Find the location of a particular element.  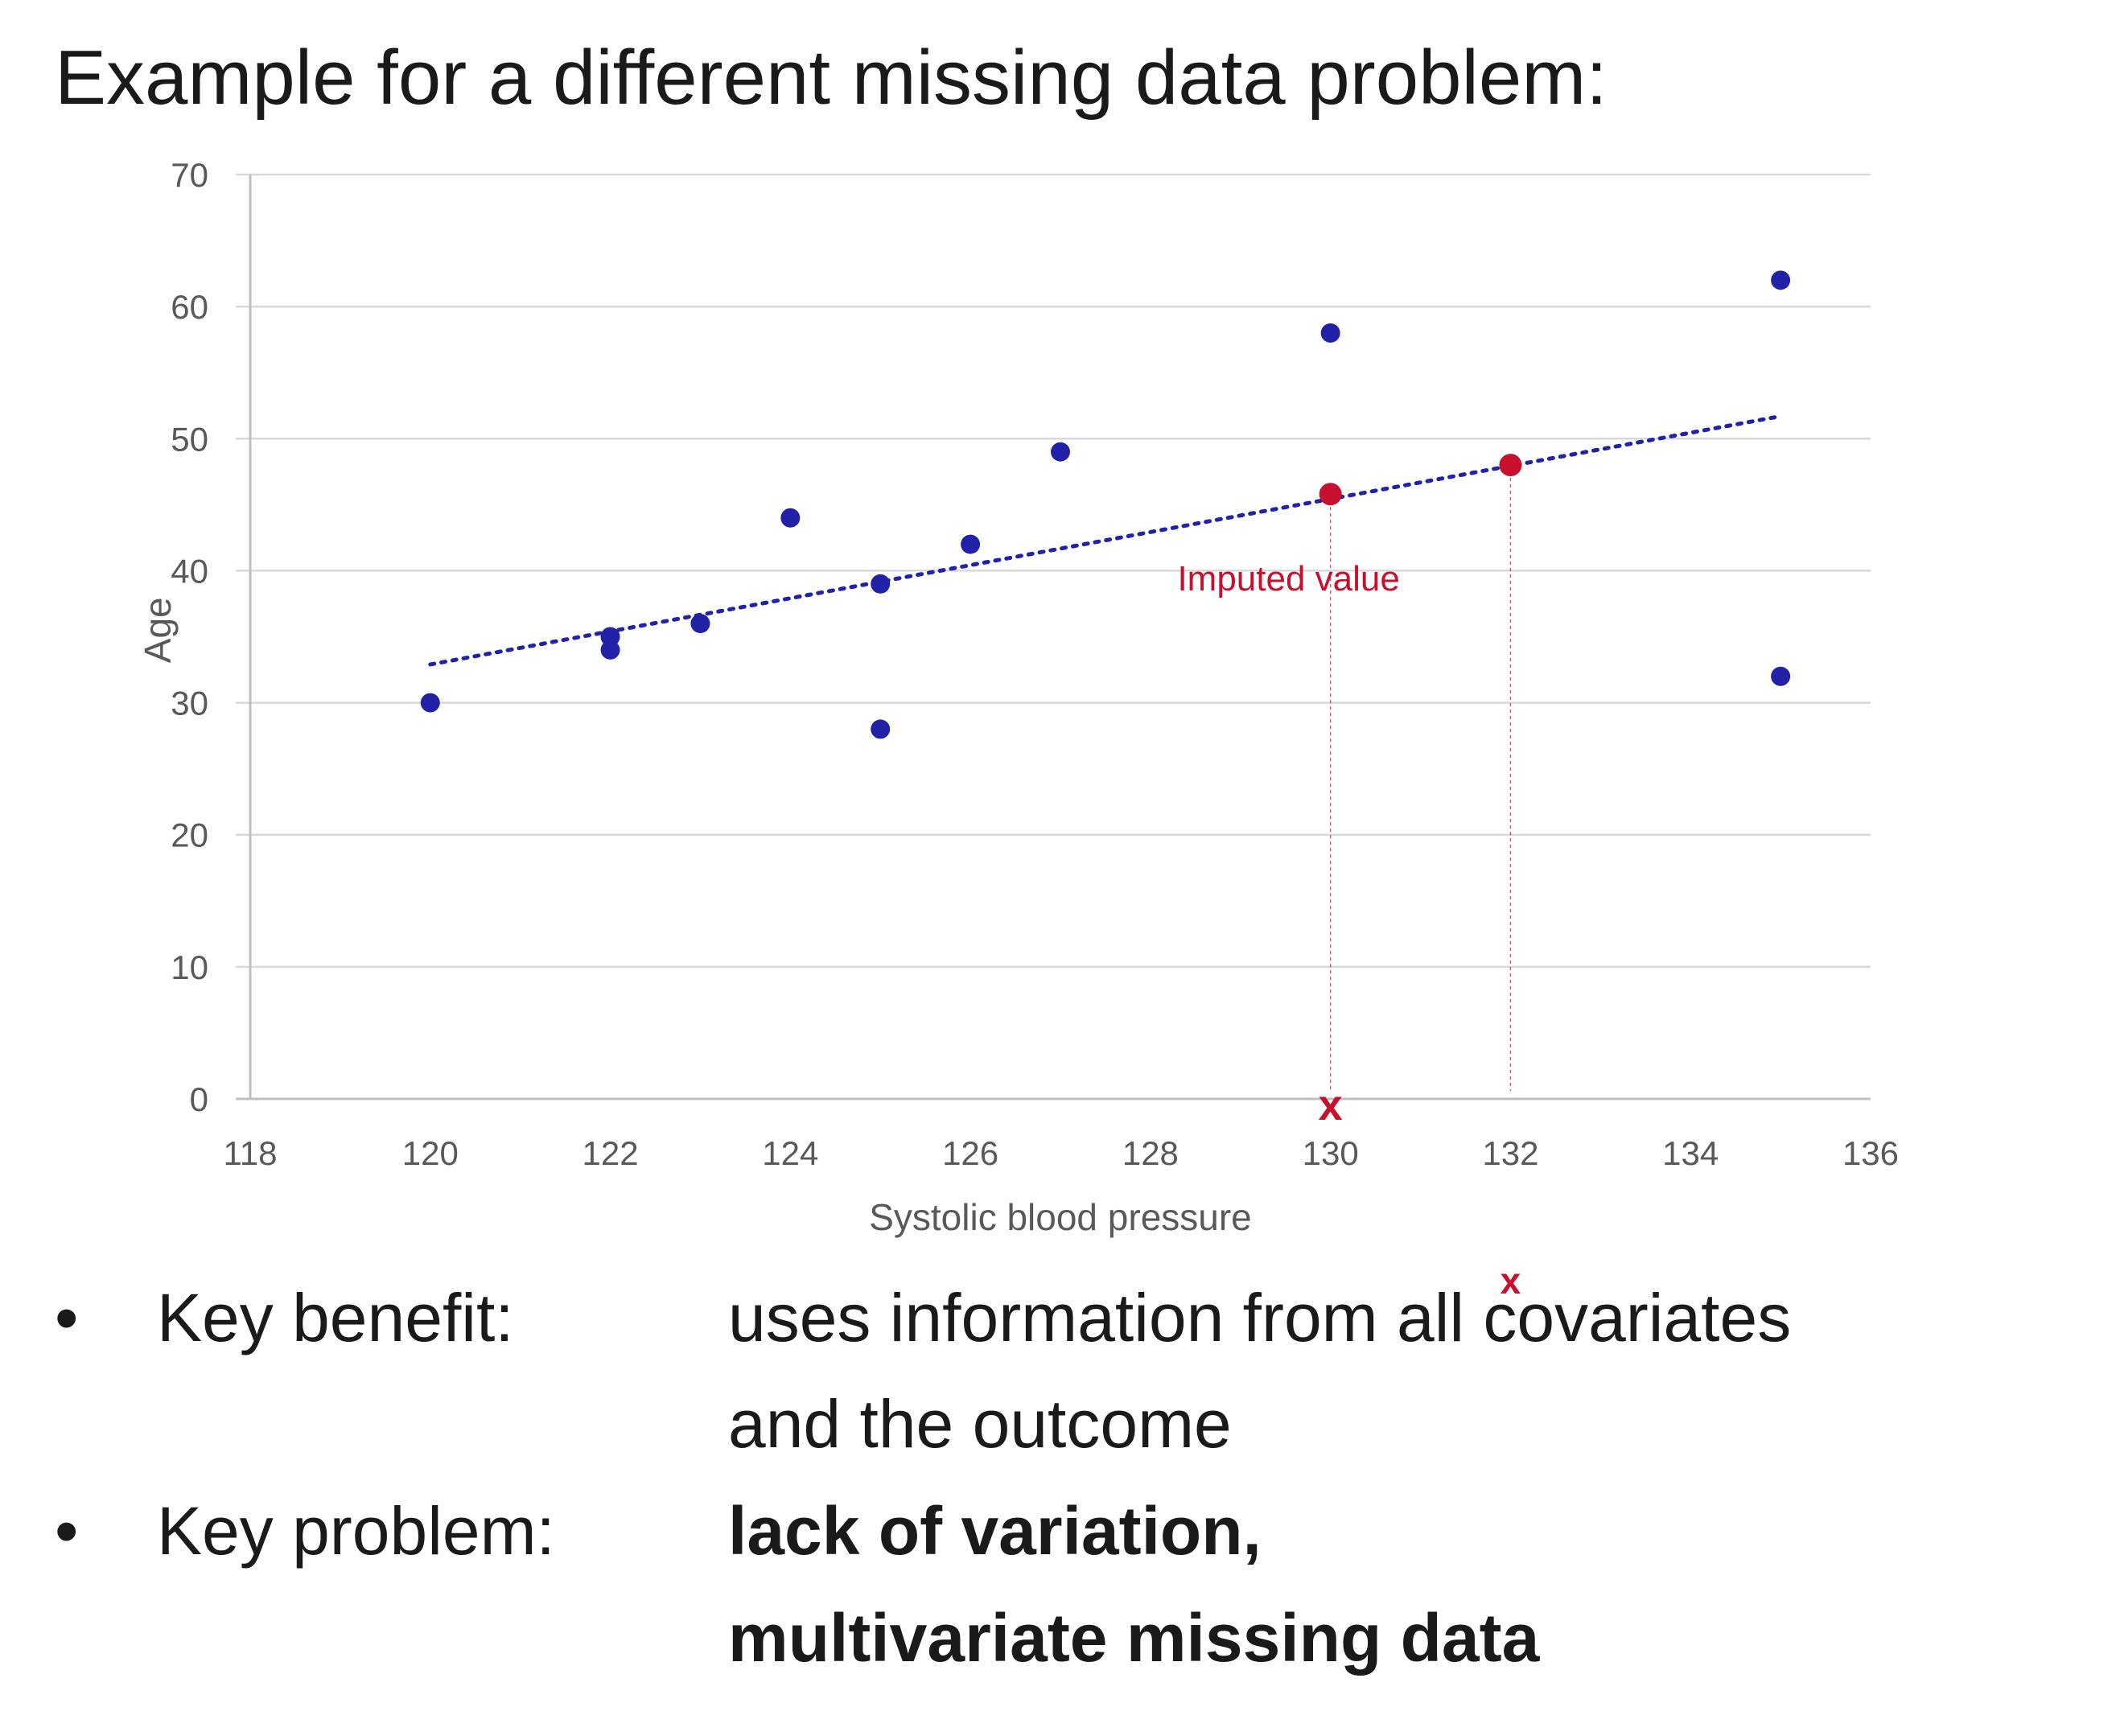

bullet-text: lack of variation, is located at coordinates (995, 1531).